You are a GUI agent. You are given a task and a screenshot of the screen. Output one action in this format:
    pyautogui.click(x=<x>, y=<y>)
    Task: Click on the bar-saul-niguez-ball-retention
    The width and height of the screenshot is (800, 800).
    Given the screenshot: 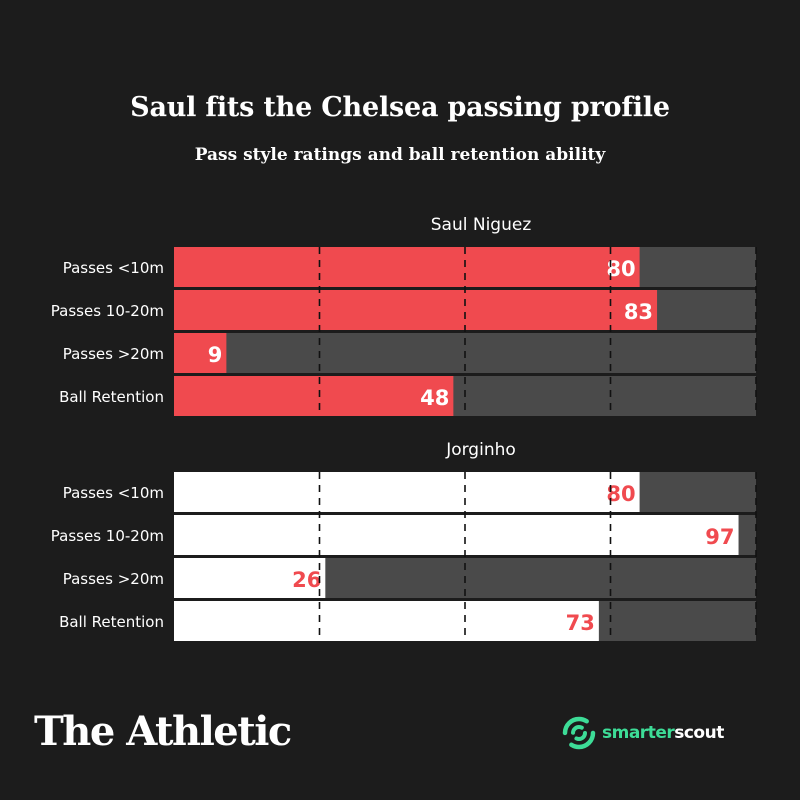 What is the action you would take?
    pyautogui.click(x=314, y=396)
    